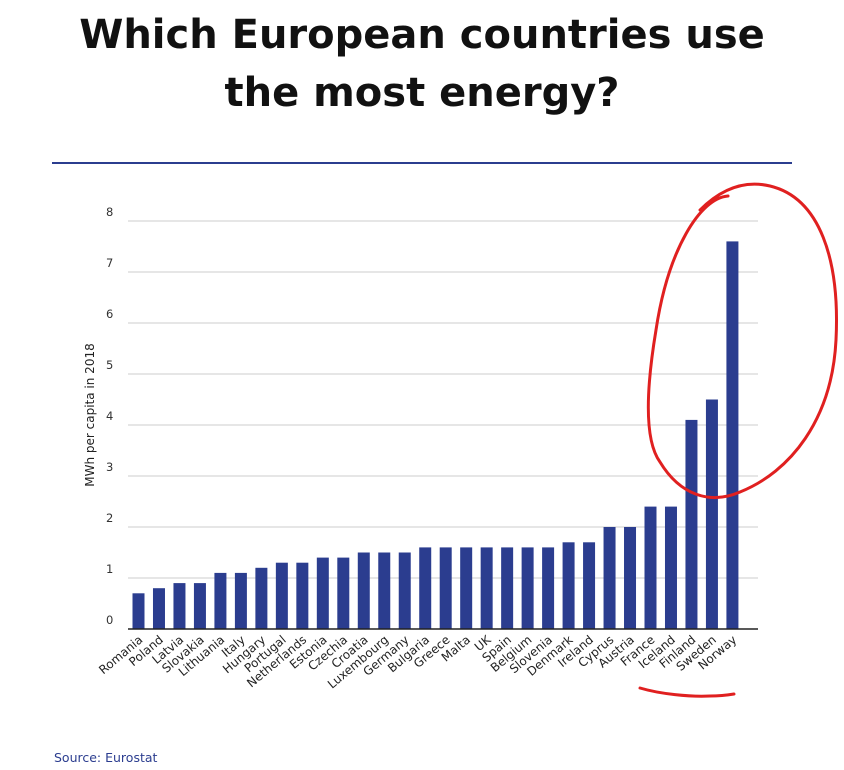 This screenshot has width=844, height=770. I want to click on bar-italy, so click(240, 600).